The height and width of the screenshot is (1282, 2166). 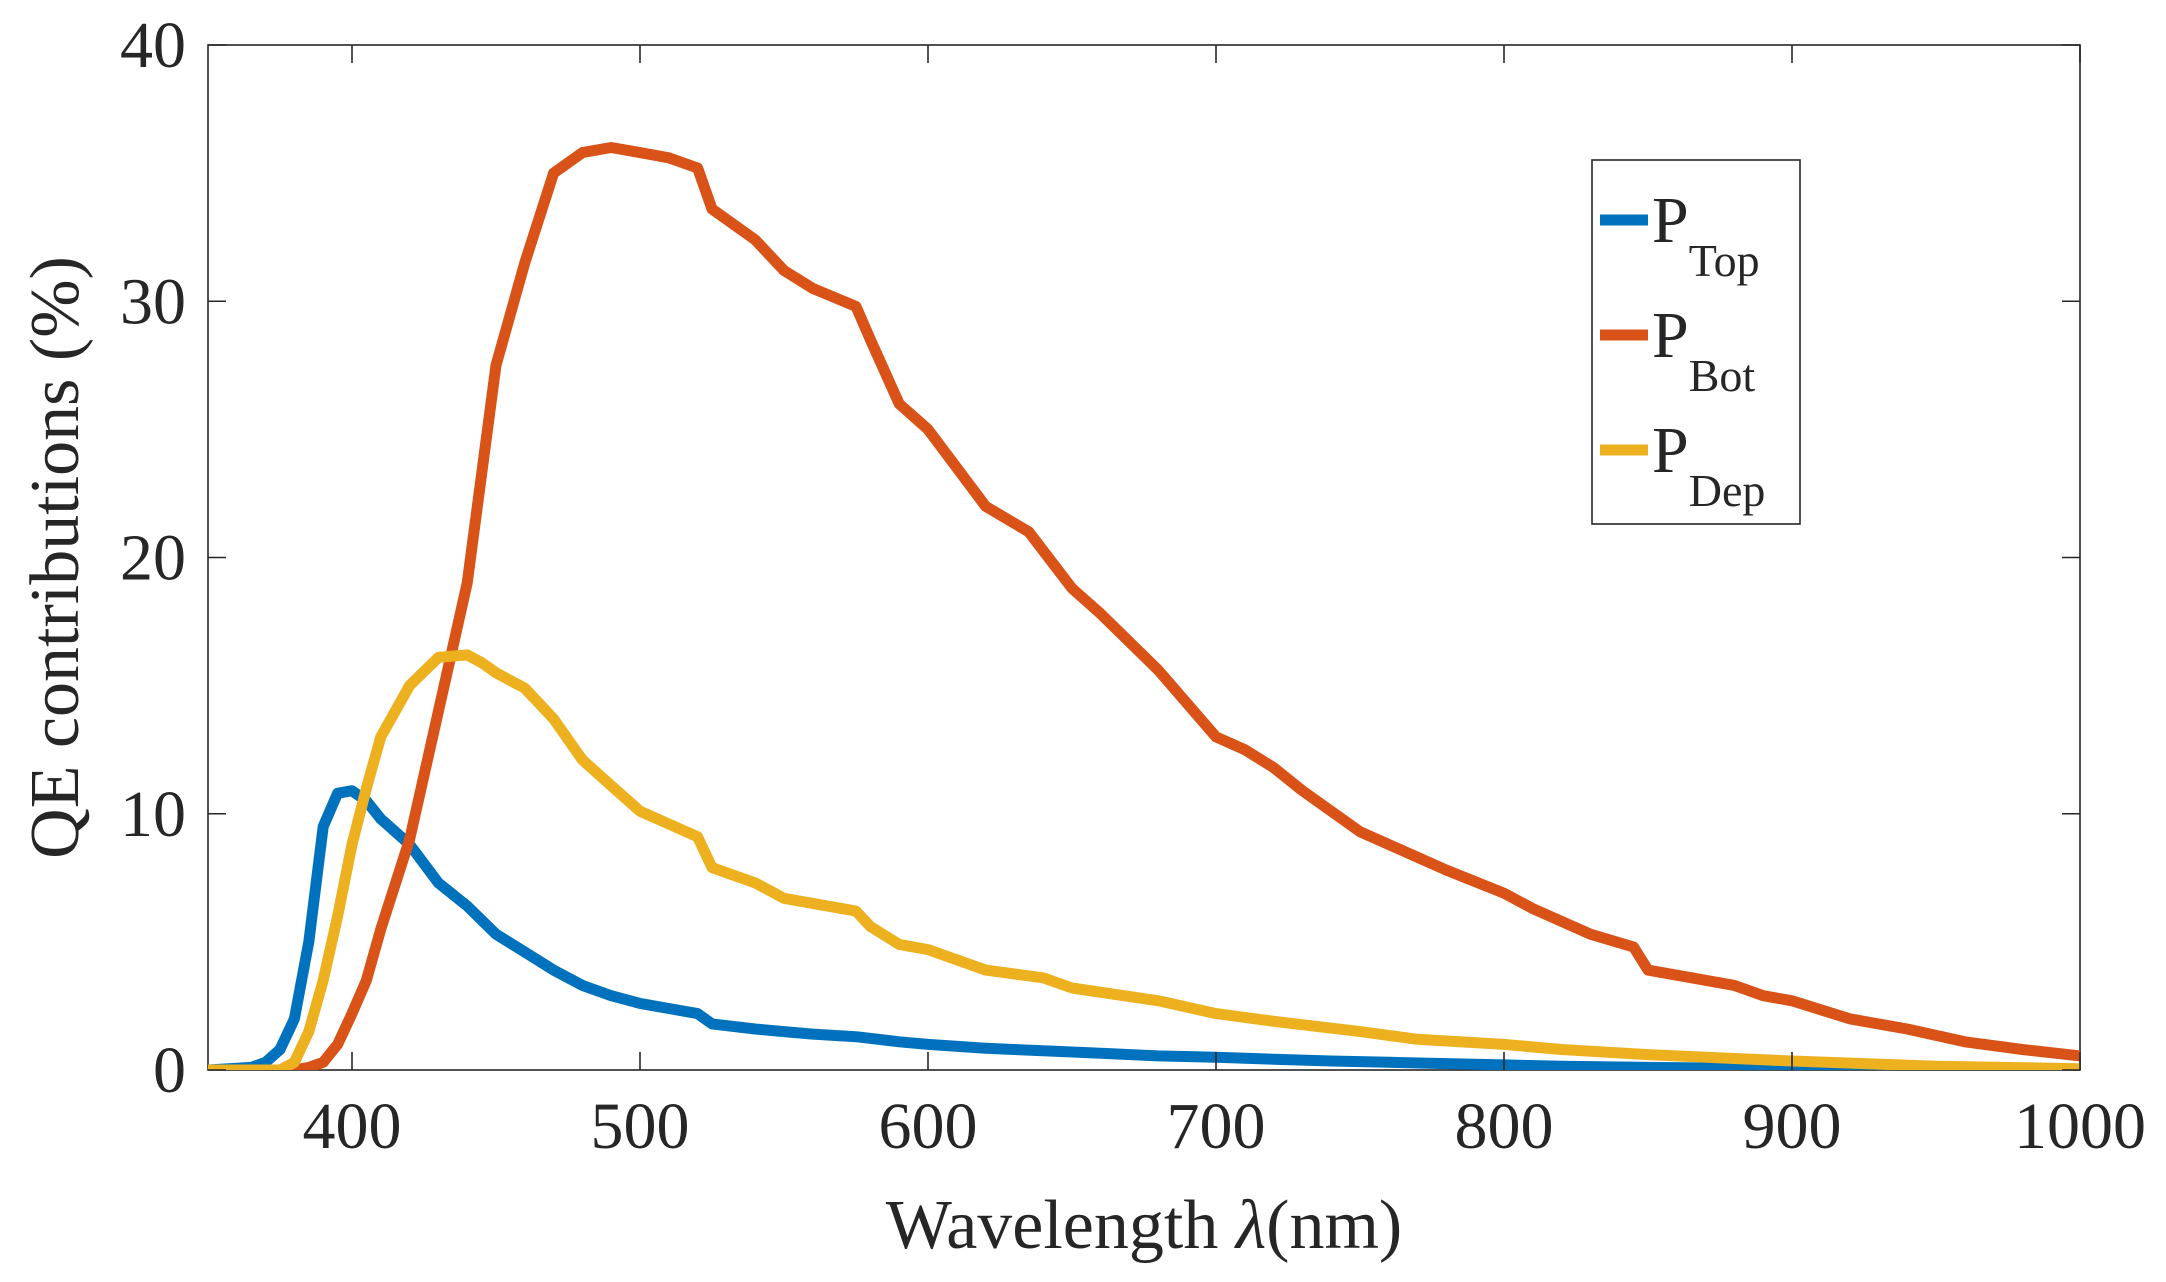 What do you see at coordinates (1792, 1126) in the screenshot?
I see `x-tick-label: 900` at bounding box center [1792, 1126].